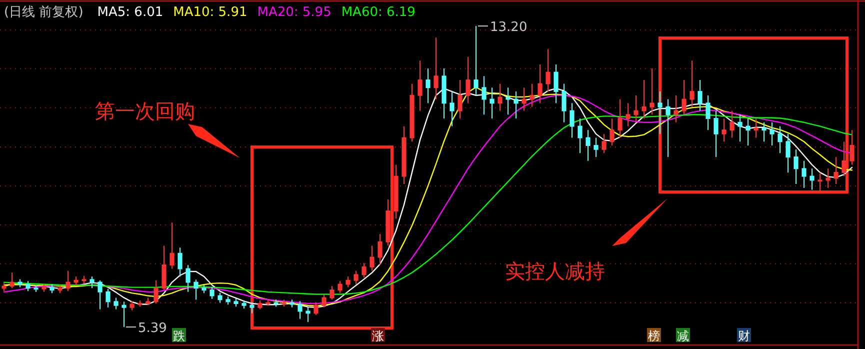  I want to click on text: 涨, so click(378, 336).